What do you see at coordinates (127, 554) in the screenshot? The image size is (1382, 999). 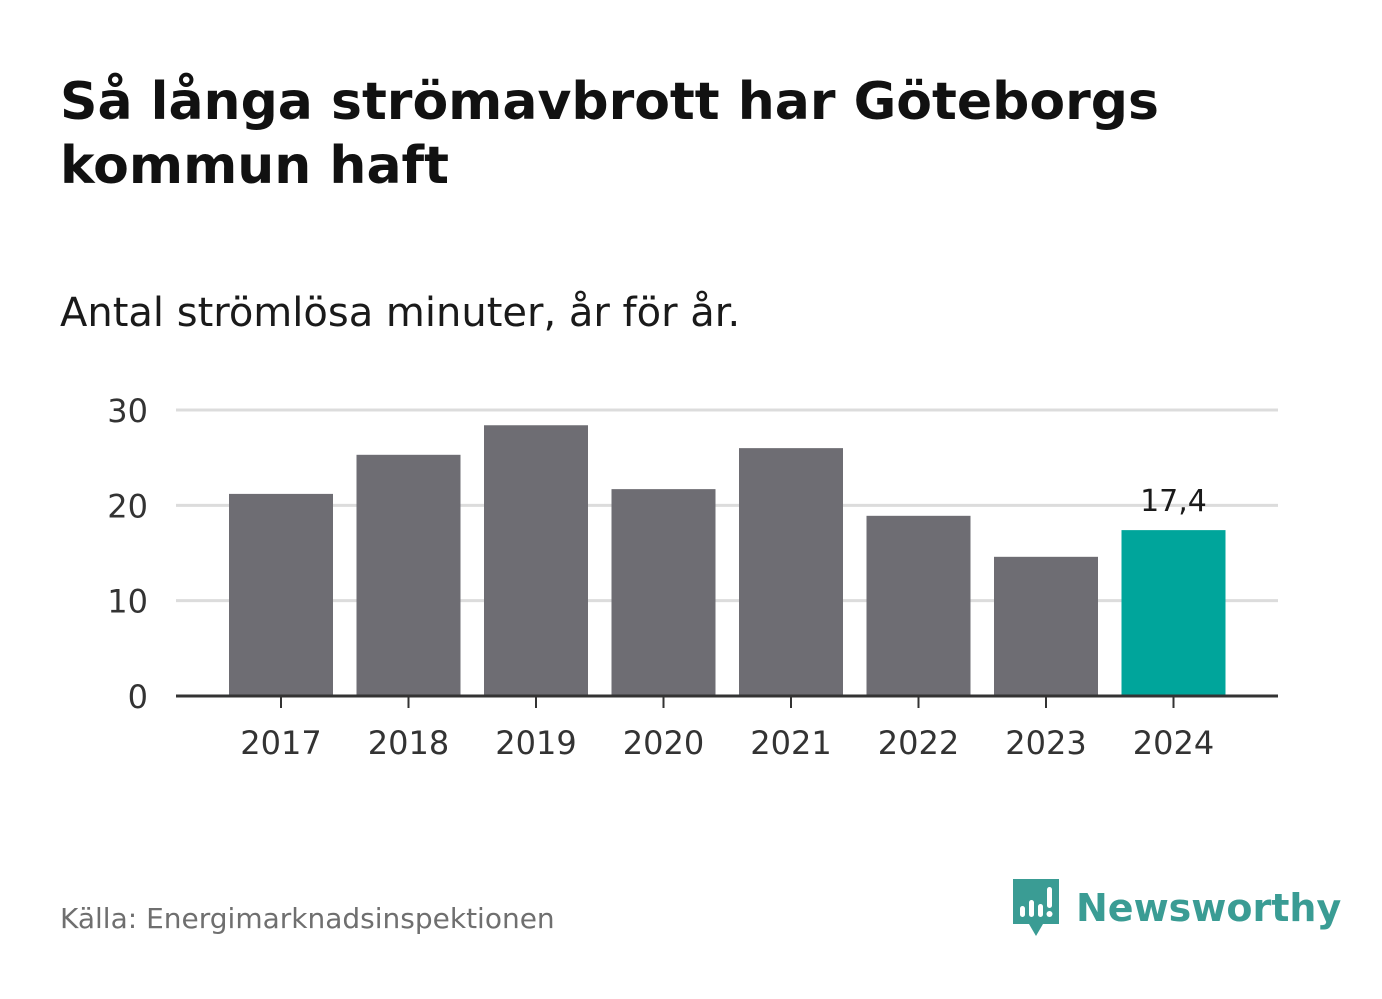 I see `y-axis-ticks: 0 10 20 30` at bounding box center [127, 554].